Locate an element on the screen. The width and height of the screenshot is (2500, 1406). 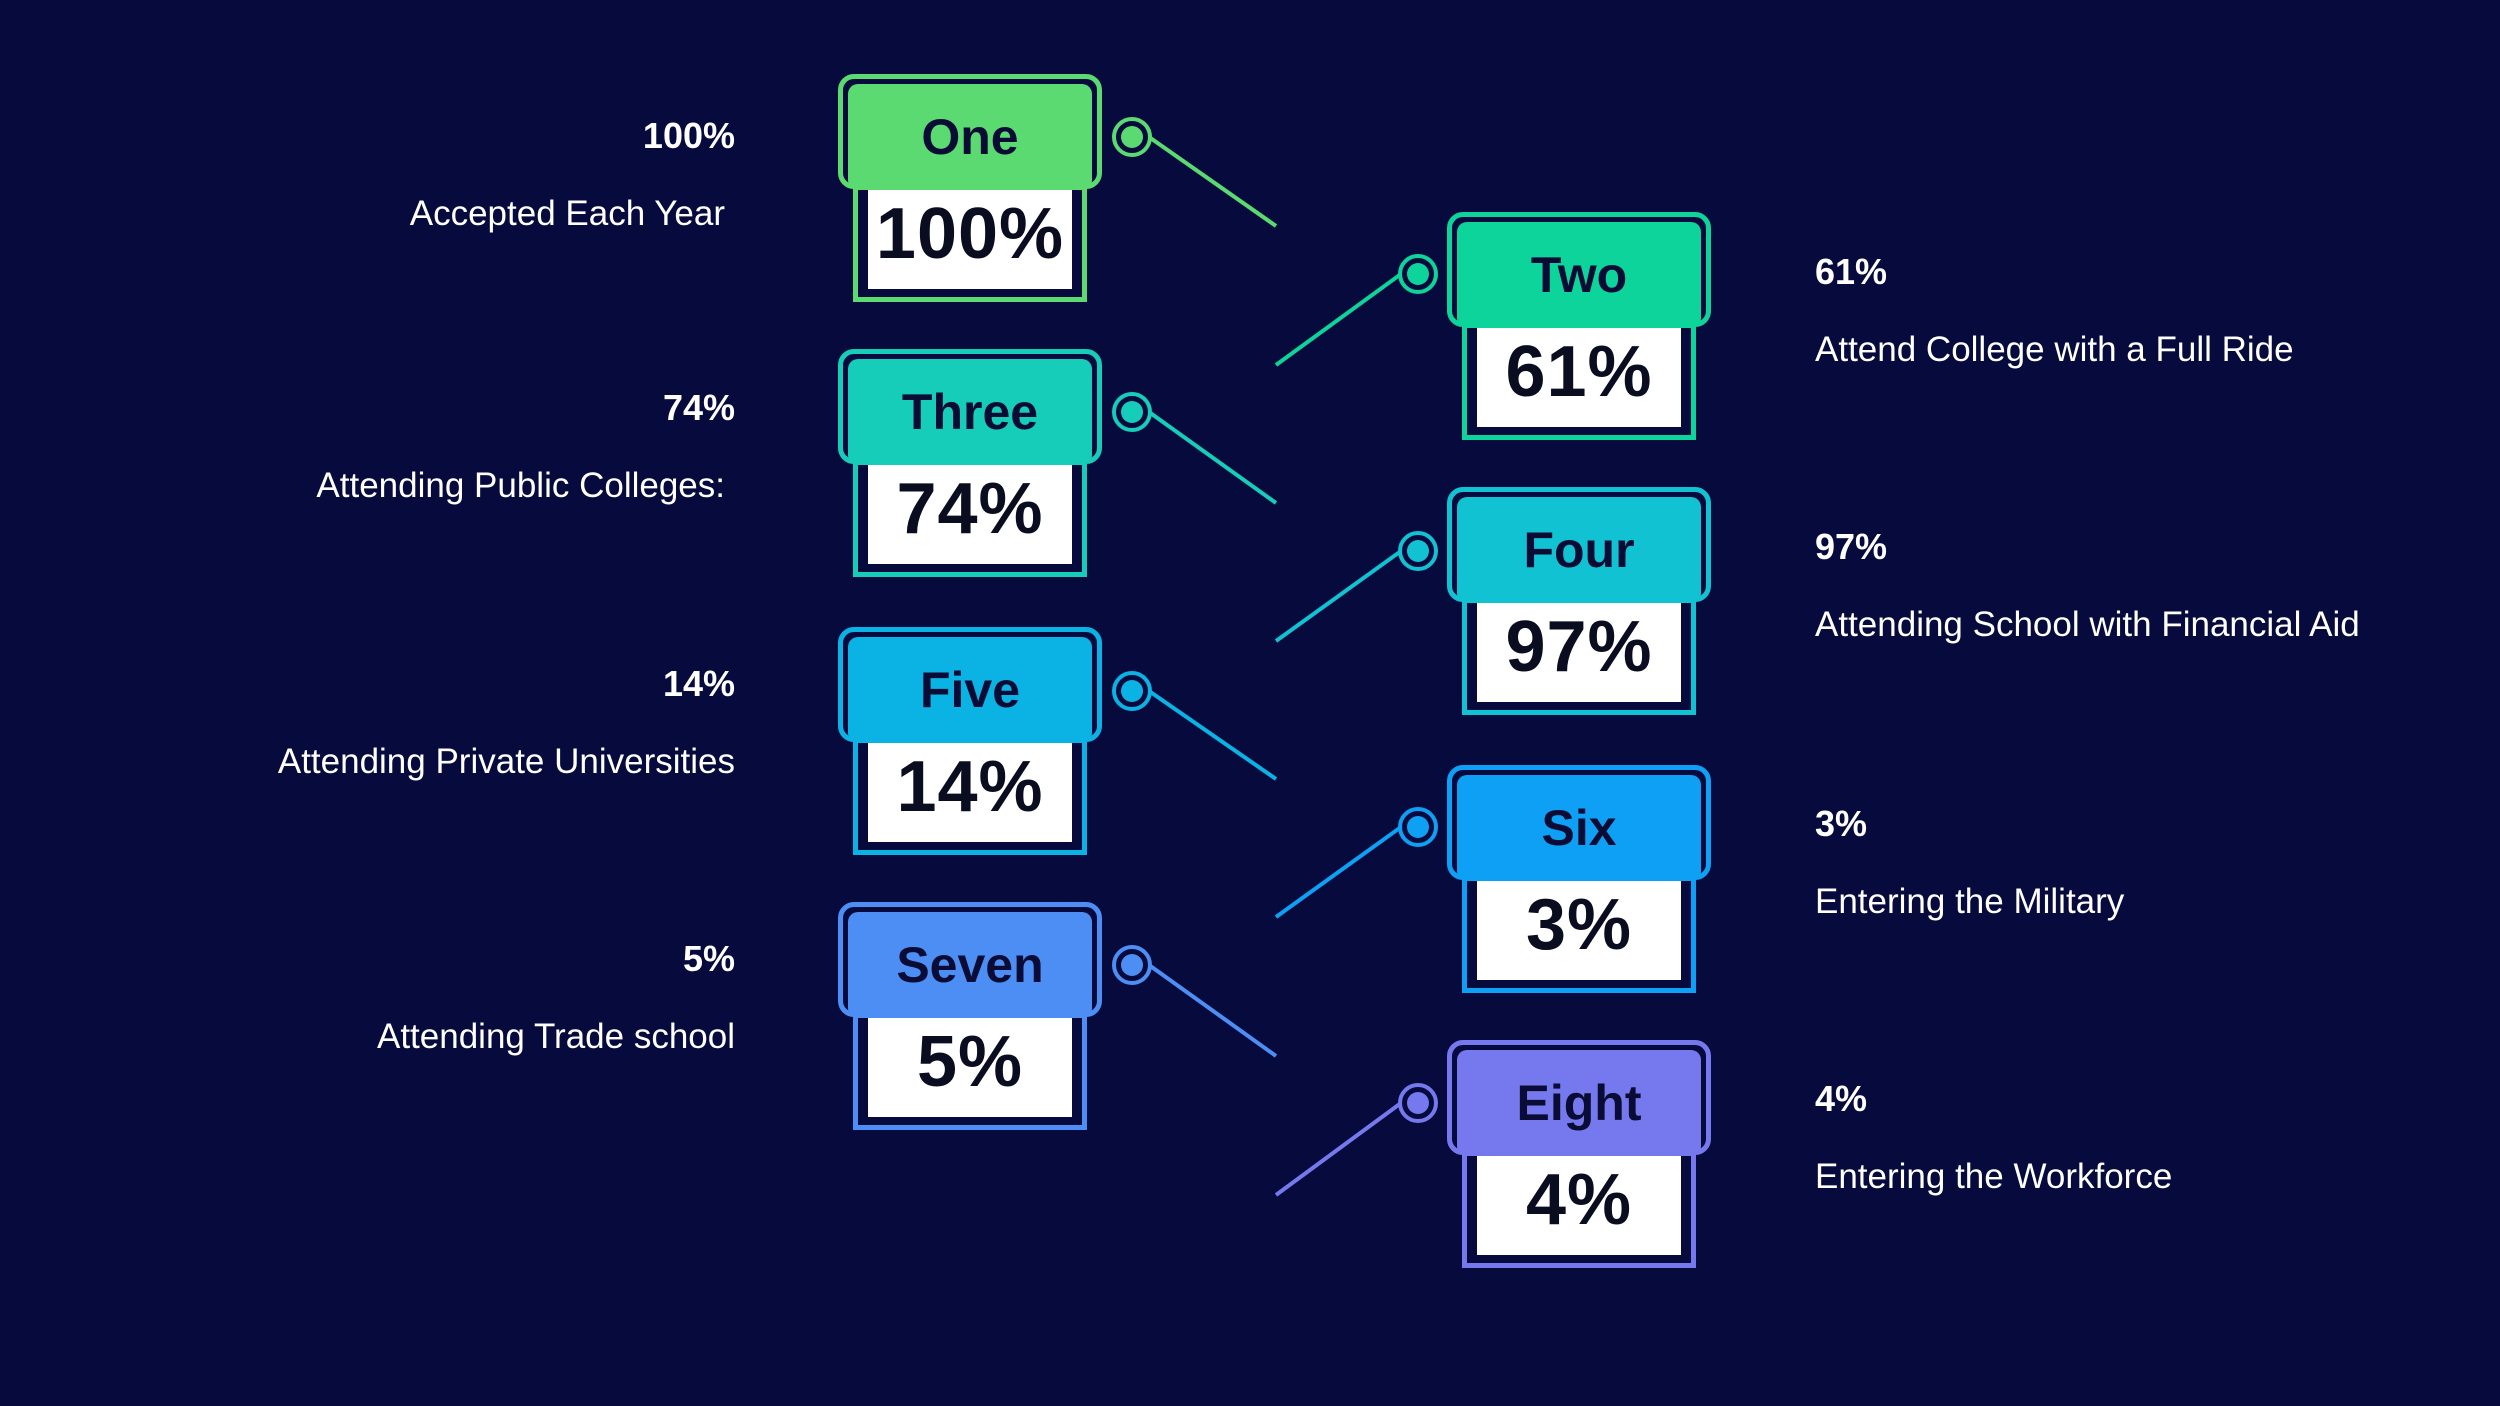
annotation-percent: 61% is located at coordinates (1851, 271).